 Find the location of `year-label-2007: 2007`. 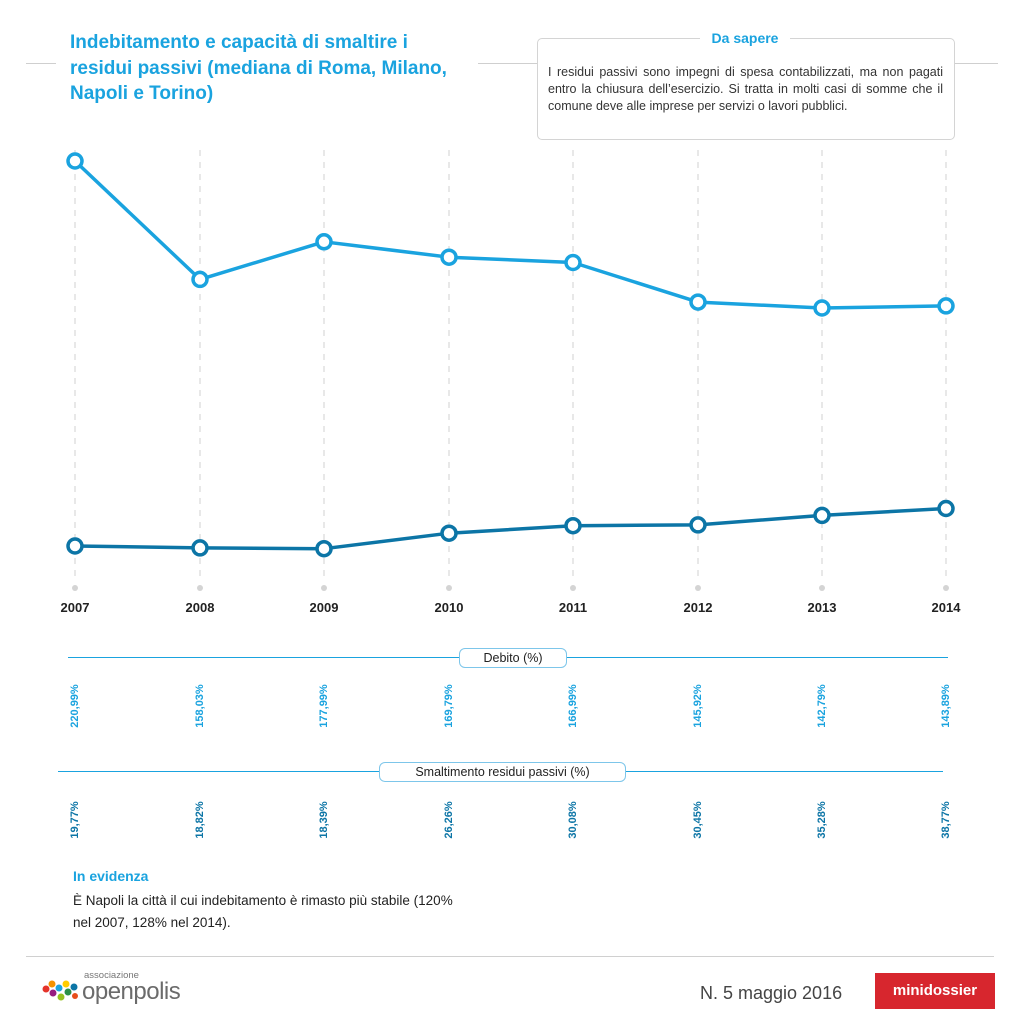

year-label-2007: 2007 is located at coordinates (75, 607).